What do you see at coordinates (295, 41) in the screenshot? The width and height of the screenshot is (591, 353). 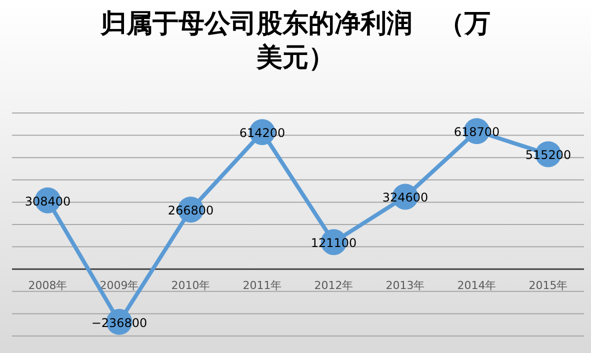 I see `chart-title: 归属于母公司股东的净利润 （万美元）` at bounding box center [295, 41].